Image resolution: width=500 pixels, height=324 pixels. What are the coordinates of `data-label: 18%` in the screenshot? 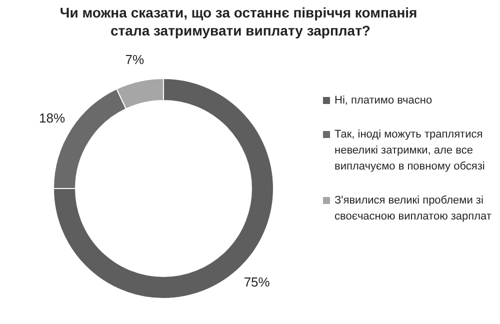 It's located at (52, 118).